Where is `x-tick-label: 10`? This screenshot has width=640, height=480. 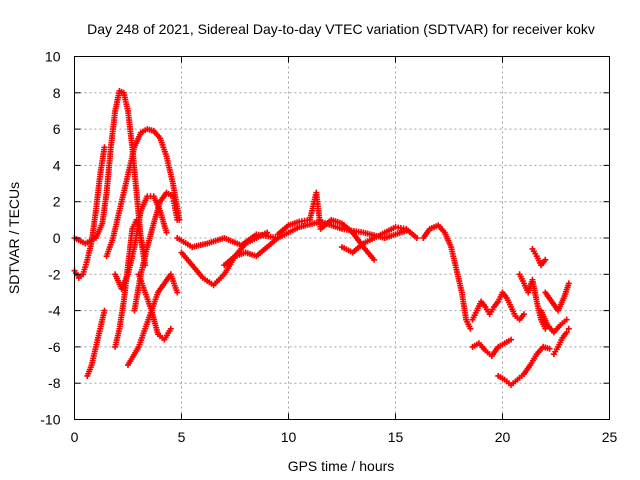
x-tick-label: 10 is located at coordinates (289, 437).